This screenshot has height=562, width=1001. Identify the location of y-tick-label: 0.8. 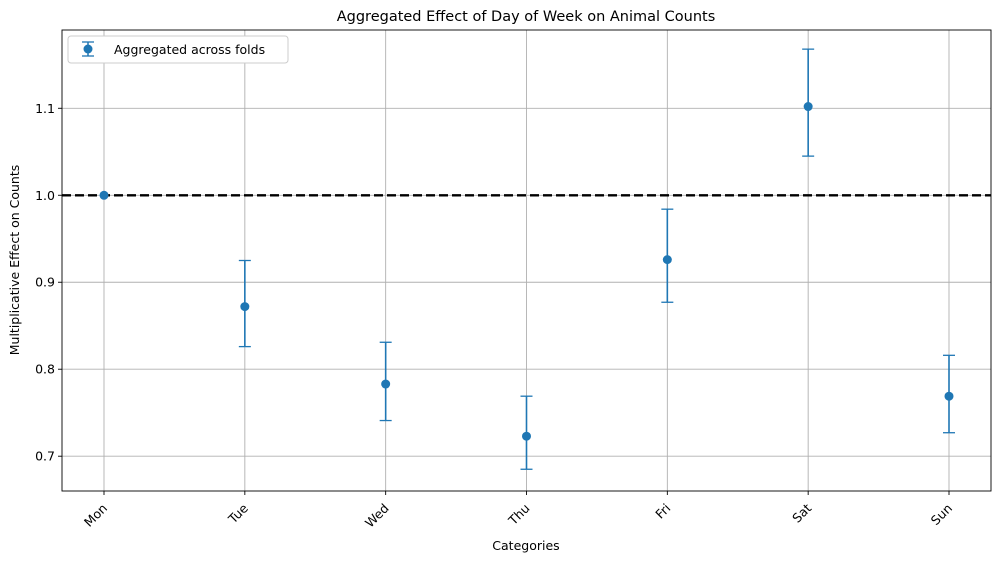
(45, 369).